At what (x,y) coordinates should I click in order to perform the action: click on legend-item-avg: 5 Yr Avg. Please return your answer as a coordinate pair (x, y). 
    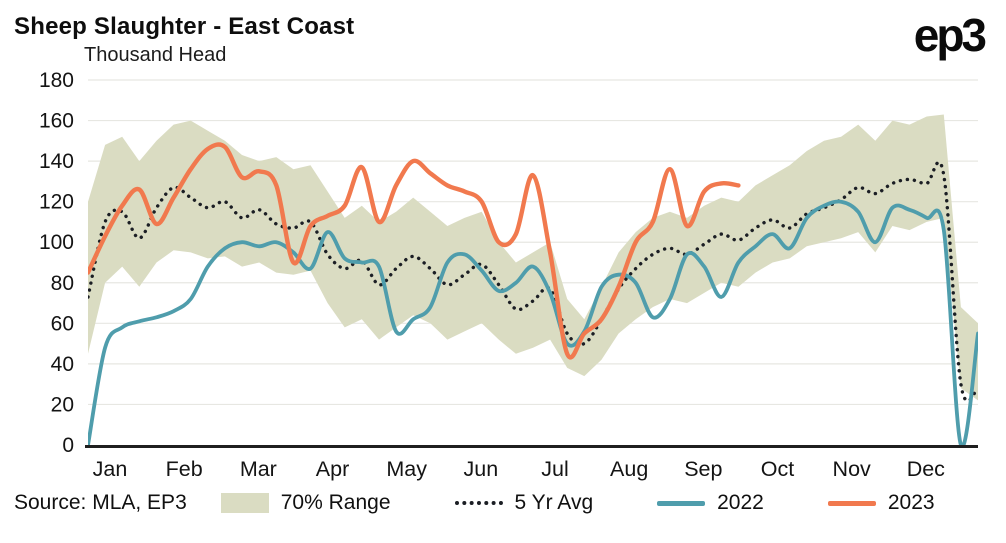
    Looking at the image, I should click on (524, 503).